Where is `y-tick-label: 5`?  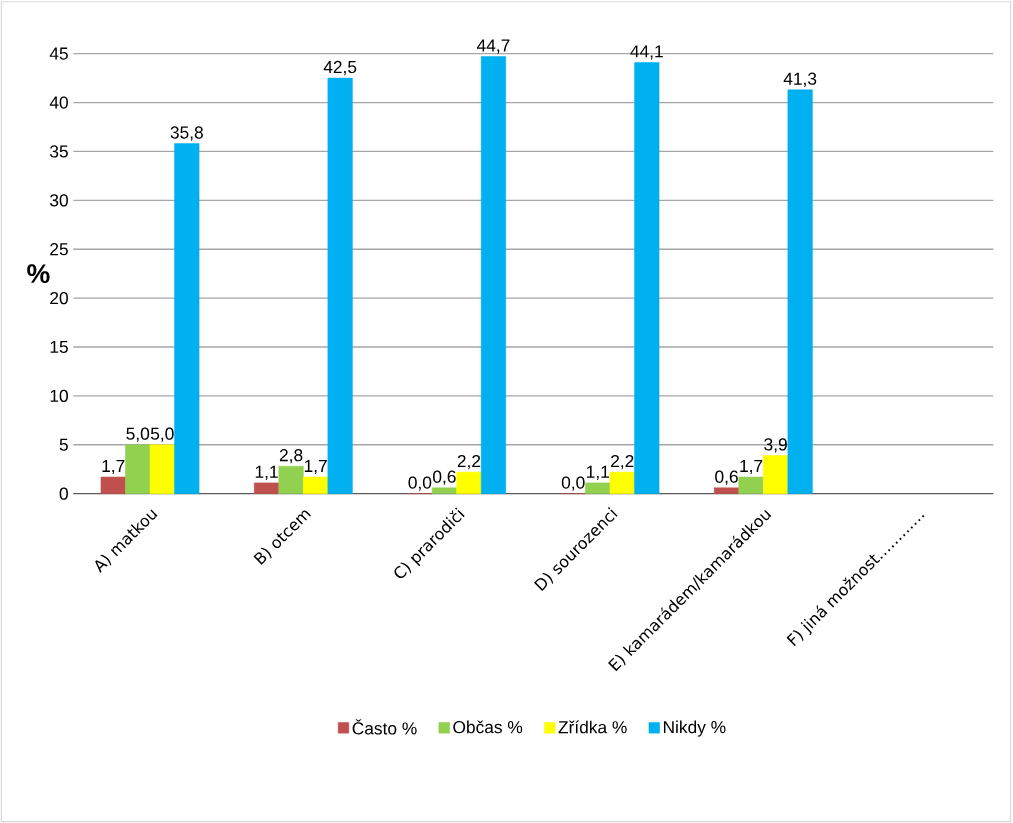 y-tick-label: 5 is located at coordinates (63, 444).